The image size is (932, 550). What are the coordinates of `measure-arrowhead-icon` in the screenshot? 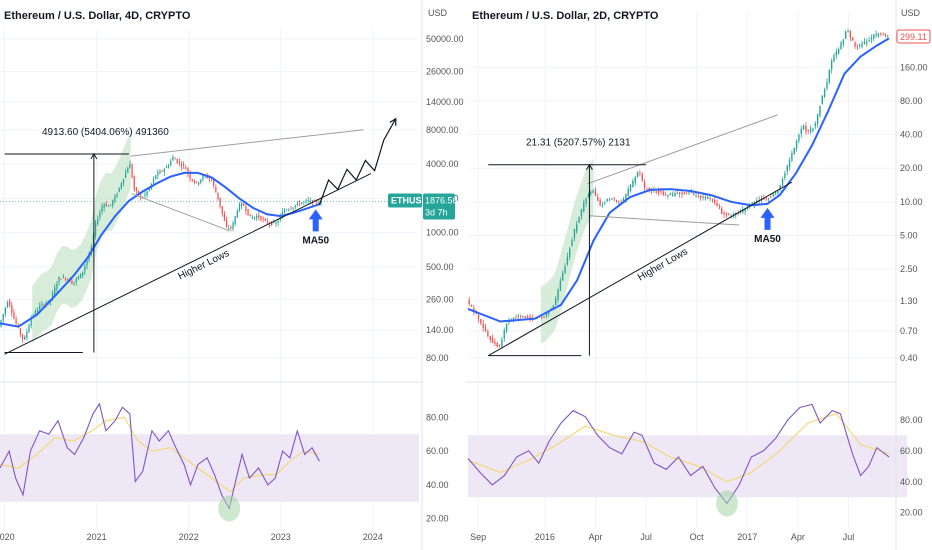 It's located at (94, 156).